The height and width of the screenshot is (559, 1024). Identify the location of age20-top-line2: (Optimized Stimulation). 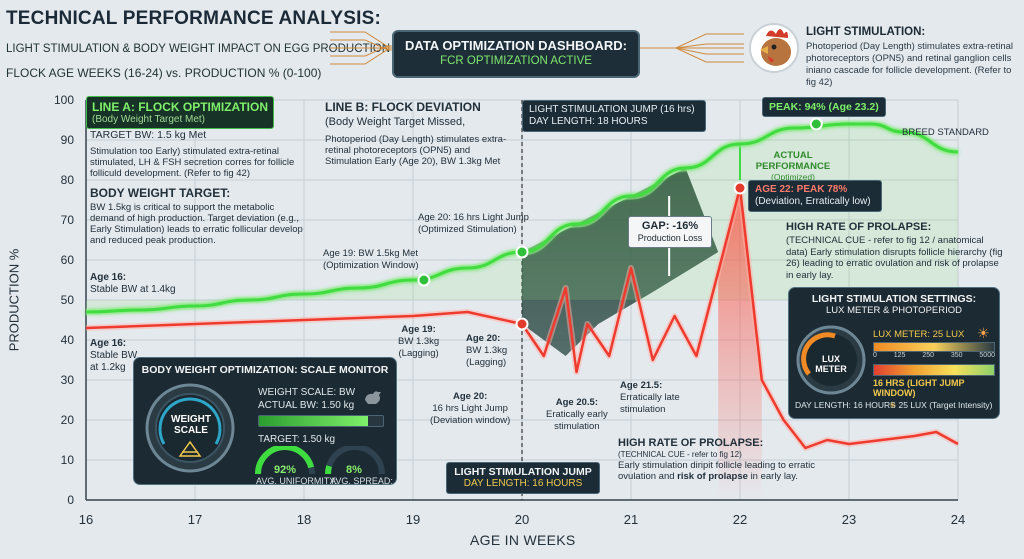
(467, 229).